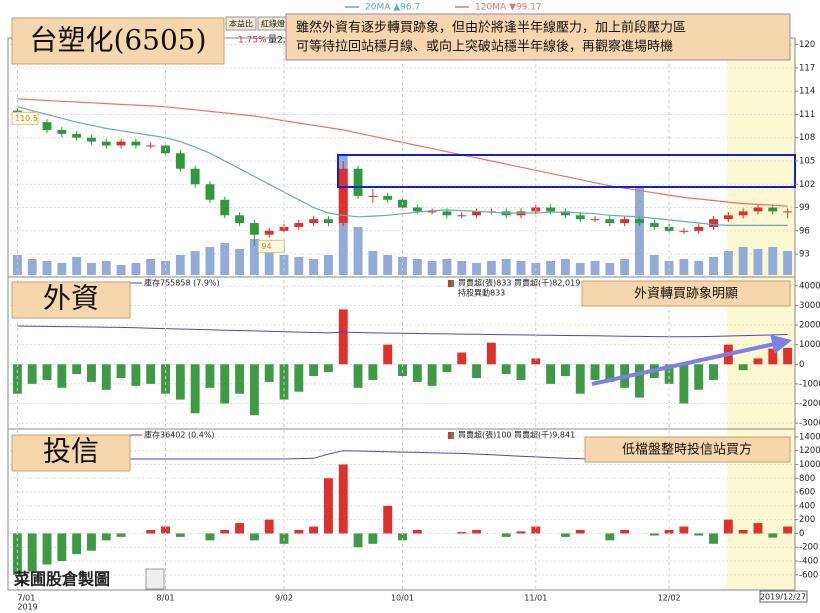  I want to click on y-tick-label: 2000, so click(809, 326).